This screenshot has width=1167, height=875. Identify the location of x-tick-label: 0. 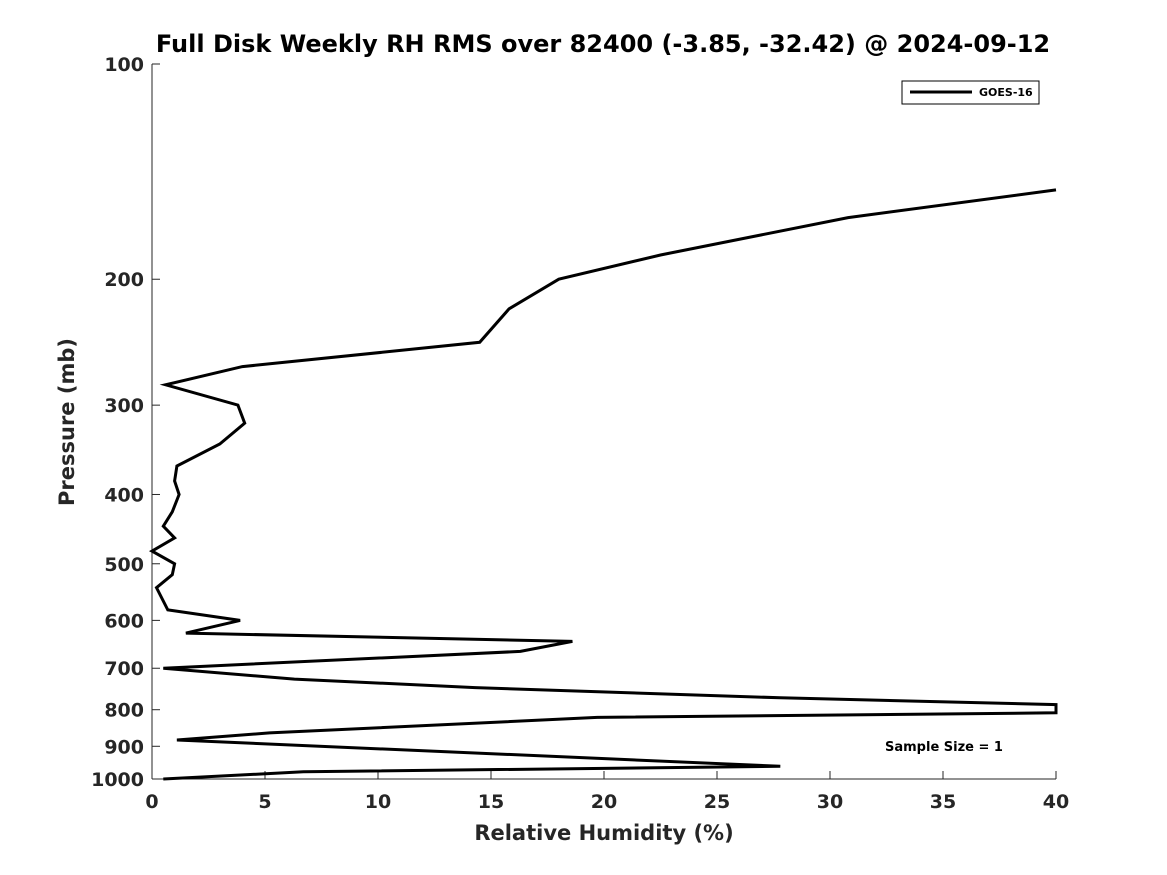
(151, 802).